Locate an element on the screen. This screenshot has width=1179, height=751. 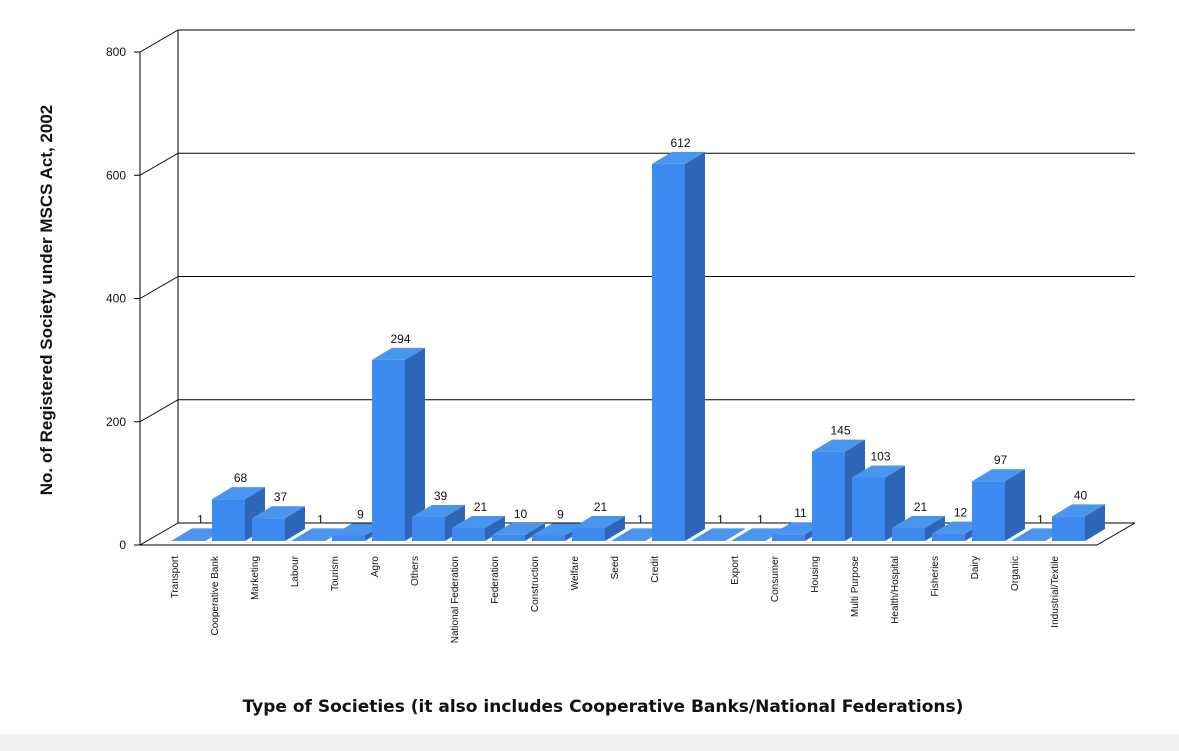
x-tick-label: Credit is located at coordinates (655, 569).